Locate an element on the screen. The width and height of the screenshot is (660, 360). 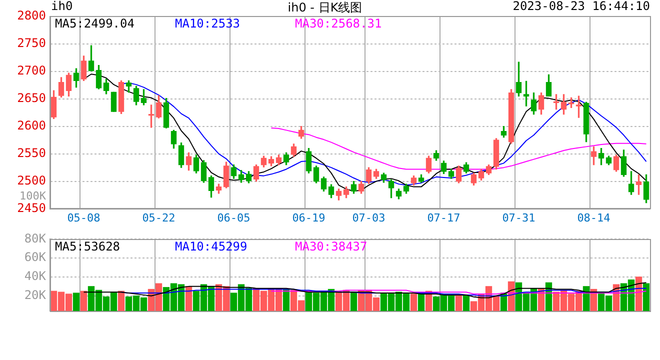
y-tick-label: 60K is located at coordinates (35, 257).